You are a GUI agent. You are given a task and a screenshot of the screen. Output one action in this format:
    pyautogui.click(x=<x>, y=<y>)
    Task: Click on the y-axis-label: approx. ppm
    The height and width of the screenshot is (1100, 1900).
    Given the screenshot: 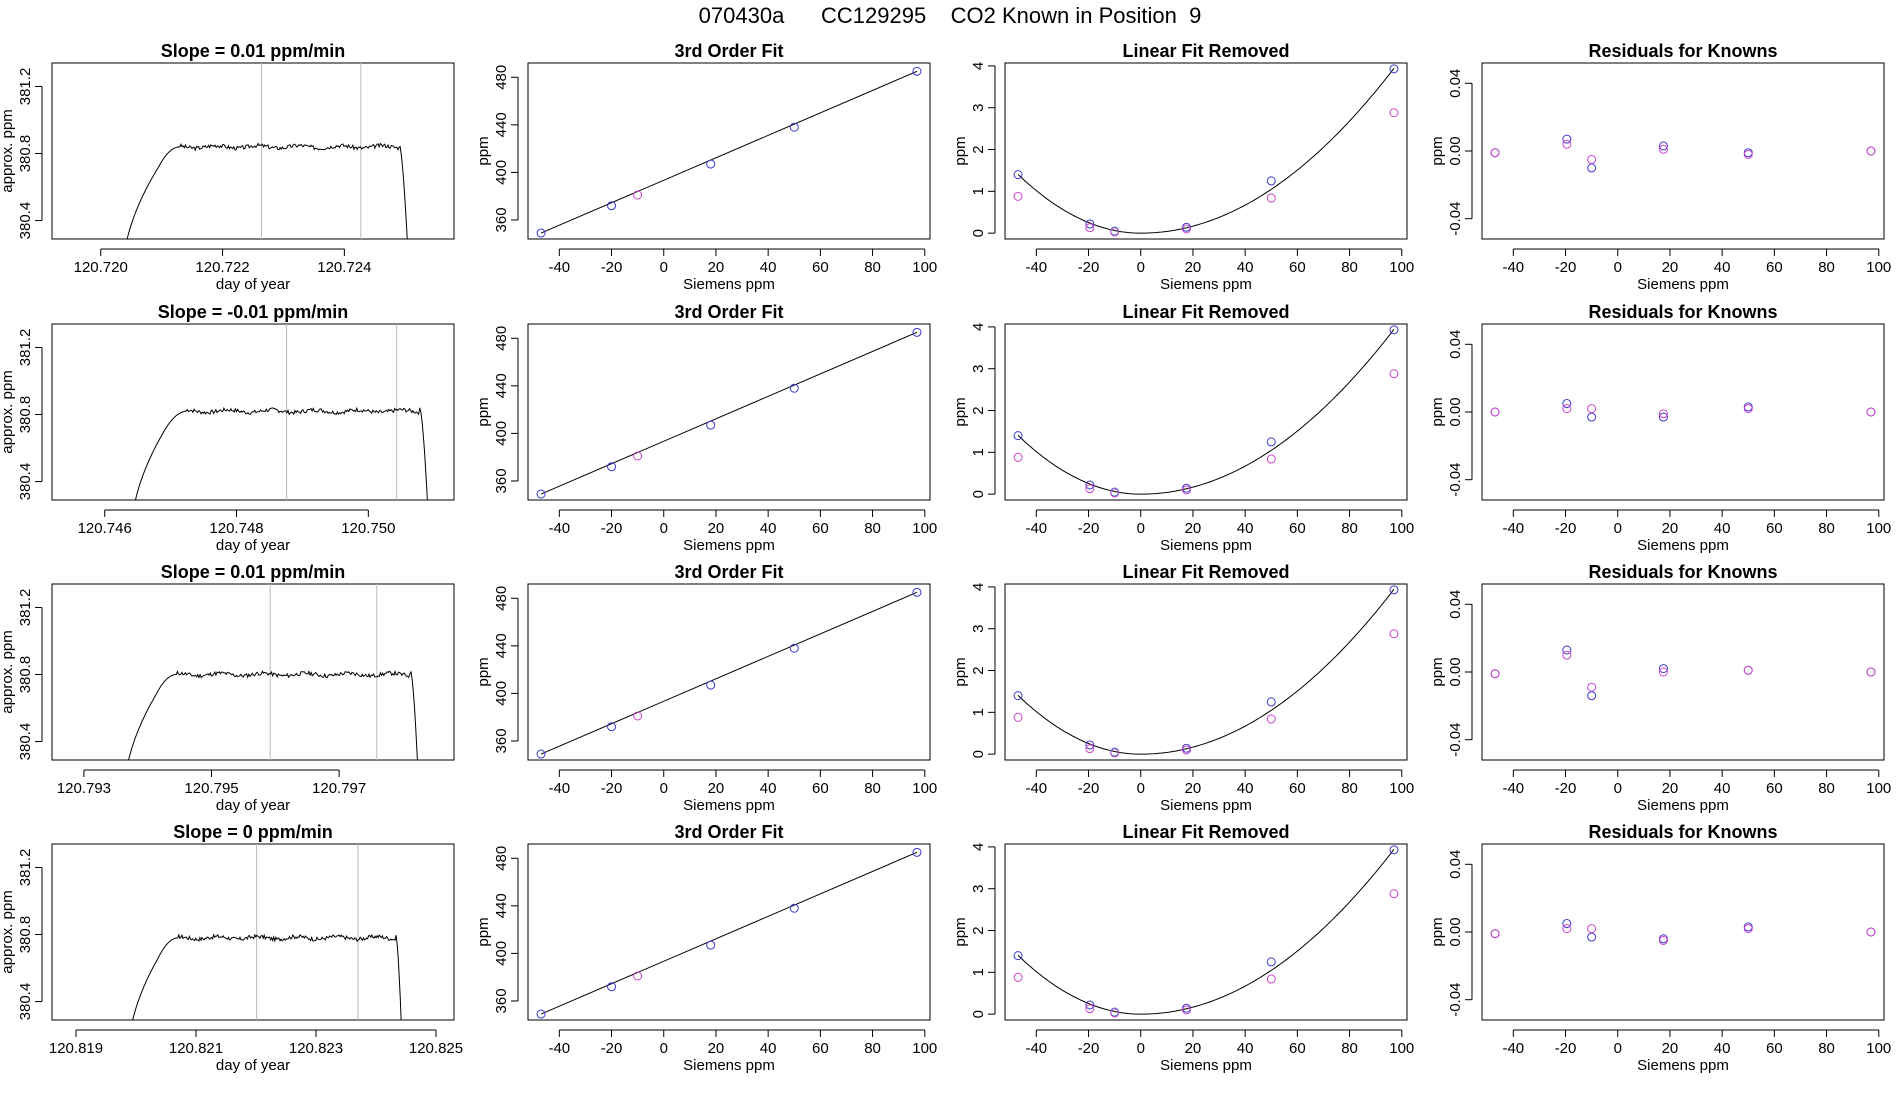 What is the action you would take?
    pyautogui.click(x=8, y=411)
    